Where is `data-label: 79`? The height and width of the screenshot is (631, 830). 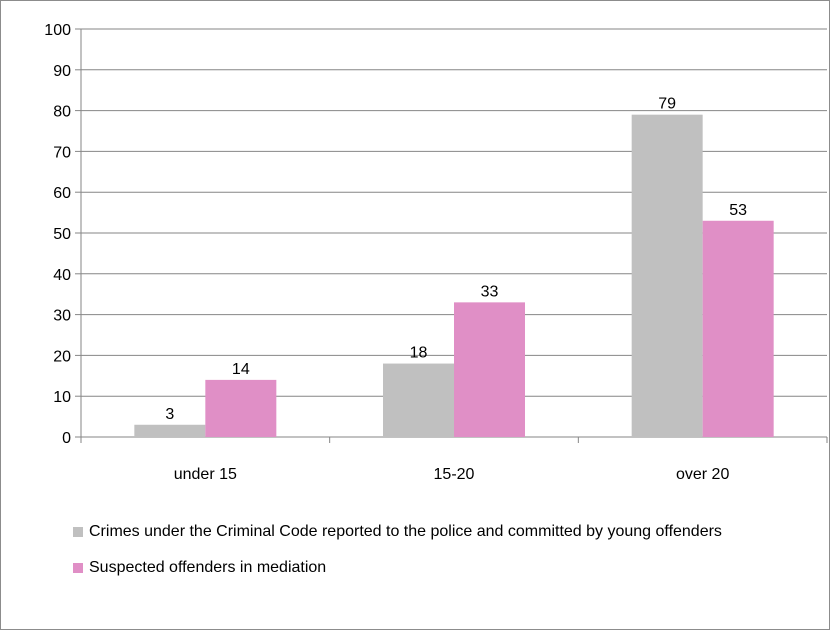 data-label: 79 is located at coordinates (667, 104).